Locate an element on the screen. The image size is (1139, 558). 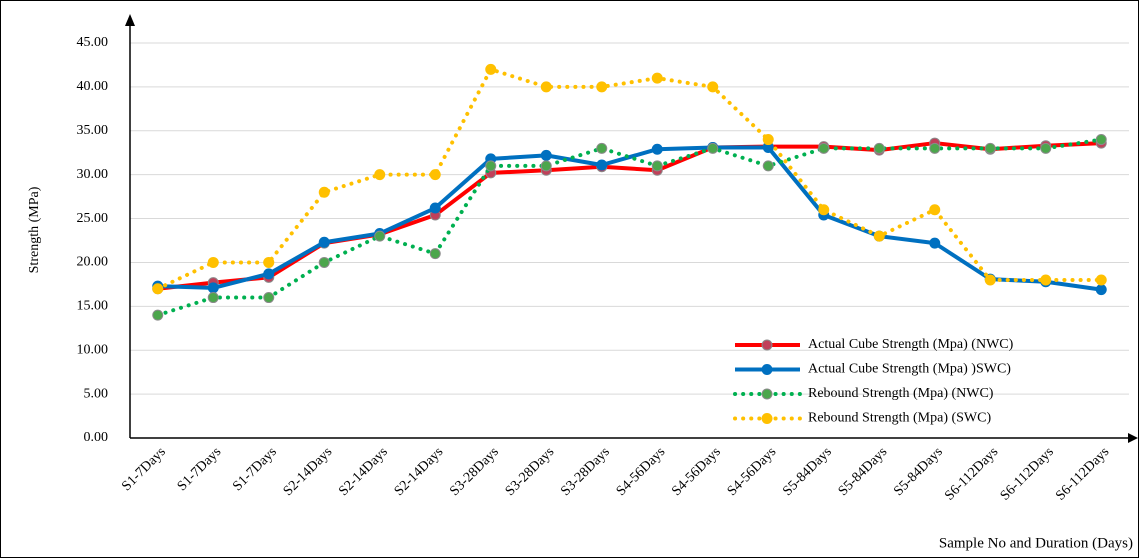
y-tick-label: 5.00 is located at coordinates (96, 393).